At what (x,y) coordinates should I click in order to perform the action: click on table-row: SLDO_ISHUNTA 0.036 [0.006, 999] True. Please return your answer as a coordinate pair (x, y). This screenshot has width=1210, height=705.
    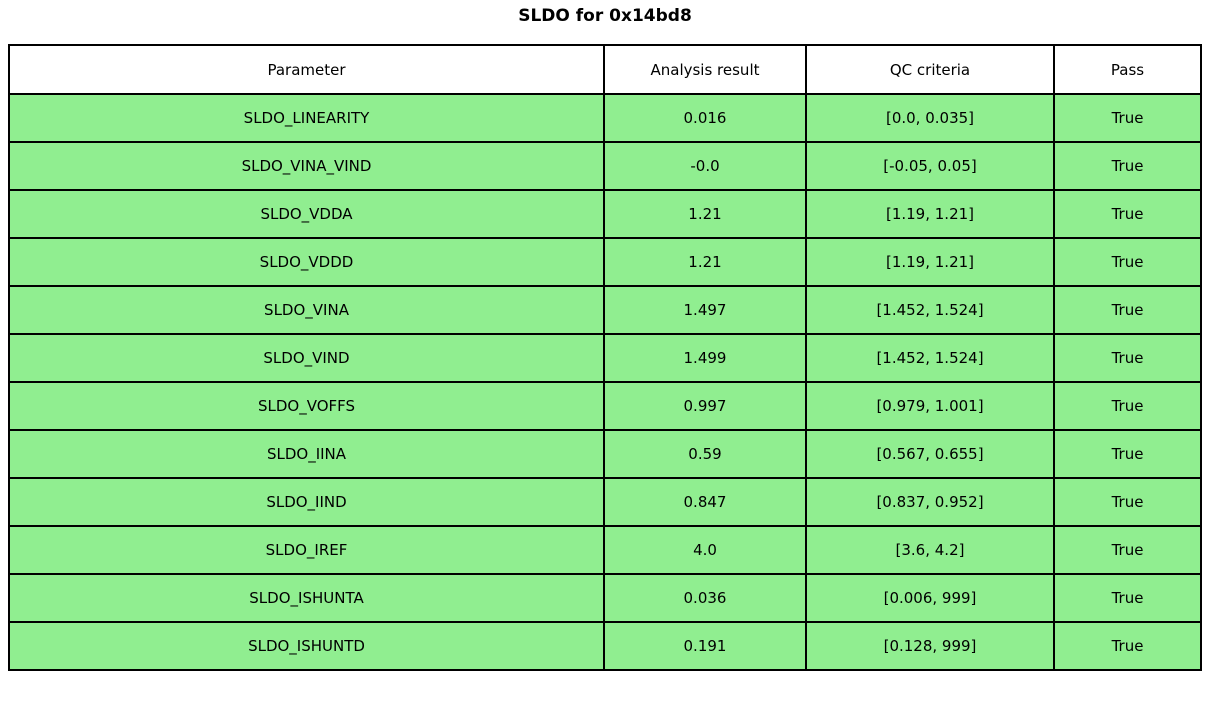
    Looking at the image, I should click on (605, 598).